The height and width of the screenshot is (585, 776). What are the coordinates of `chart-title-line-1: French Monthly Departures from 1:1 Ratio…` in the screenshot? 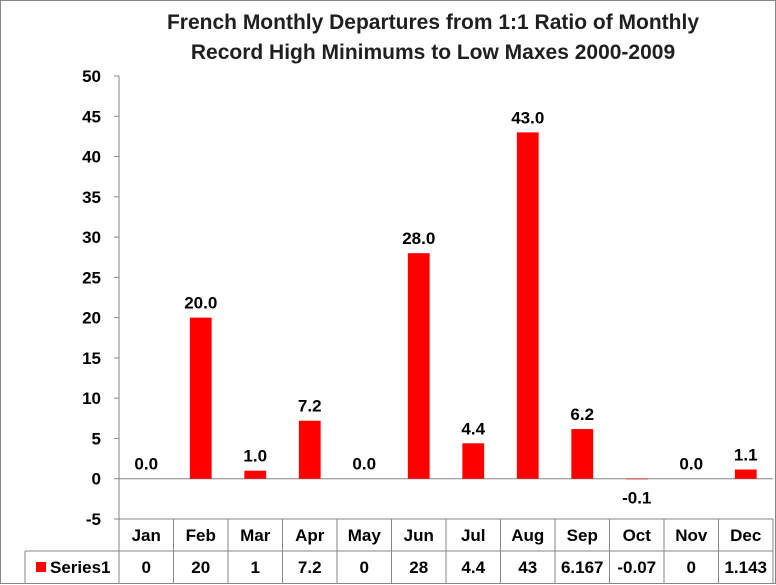 It's located at (433, 22).